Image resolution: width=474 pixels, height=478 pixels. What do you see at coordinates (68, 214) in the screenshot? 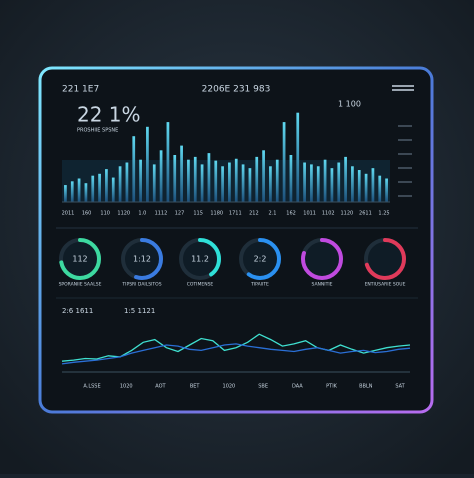
I see `x-tick-label: 2011` at bounding box center [68, 214].